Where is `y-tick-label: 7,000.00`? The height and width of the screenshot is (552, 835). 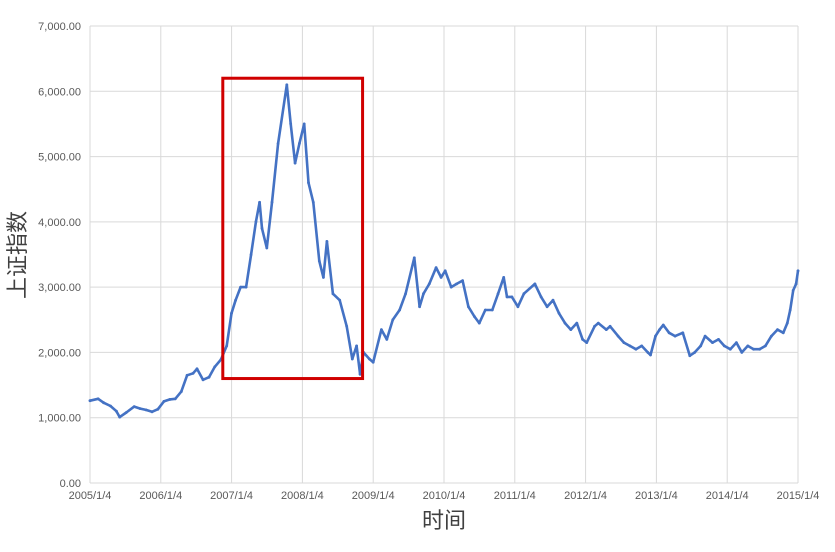
y-tick-label: 7,000.00 is located at coordinates (59, 27).